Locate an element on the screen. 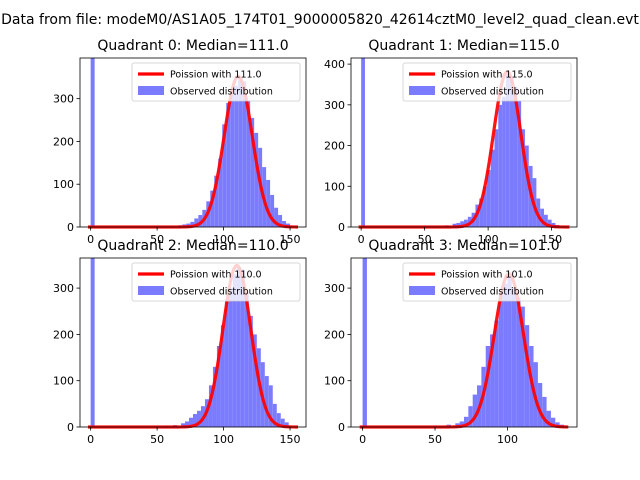 Image resolution: width=640 pixels, height=480 pixels. legend-label: Observed distribution is located at coordinates (492, 292).